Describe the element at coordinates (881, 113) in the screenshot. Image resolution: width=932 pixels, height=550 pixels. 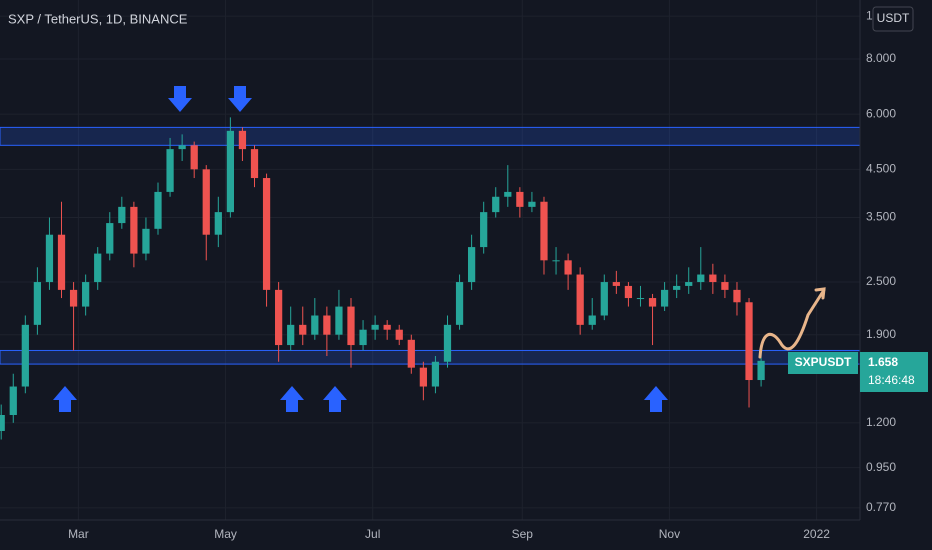
I see `y-tick-label: 6.000` at that location.